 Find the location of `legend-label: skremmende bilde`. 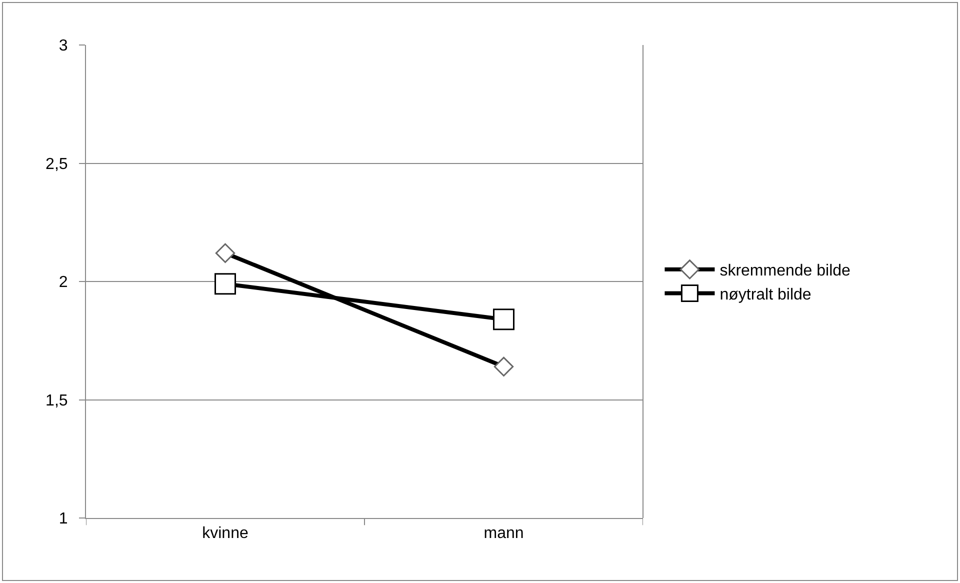

legend-label: skremmende bilde is located at coordinates (785, 271).